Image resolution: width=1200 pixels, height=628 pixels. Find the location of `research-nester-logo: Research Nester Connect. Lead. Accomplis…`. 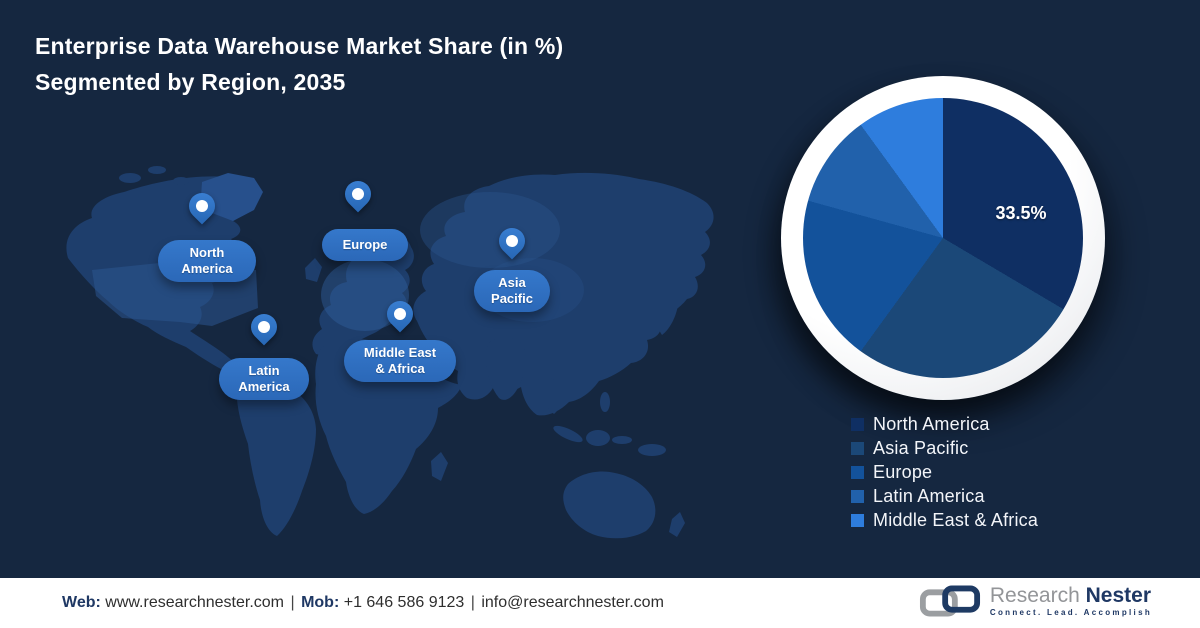

research-nester-logo: Research Nester Connect. Lead. Accomplis… is located at coordinates (1035, 601).